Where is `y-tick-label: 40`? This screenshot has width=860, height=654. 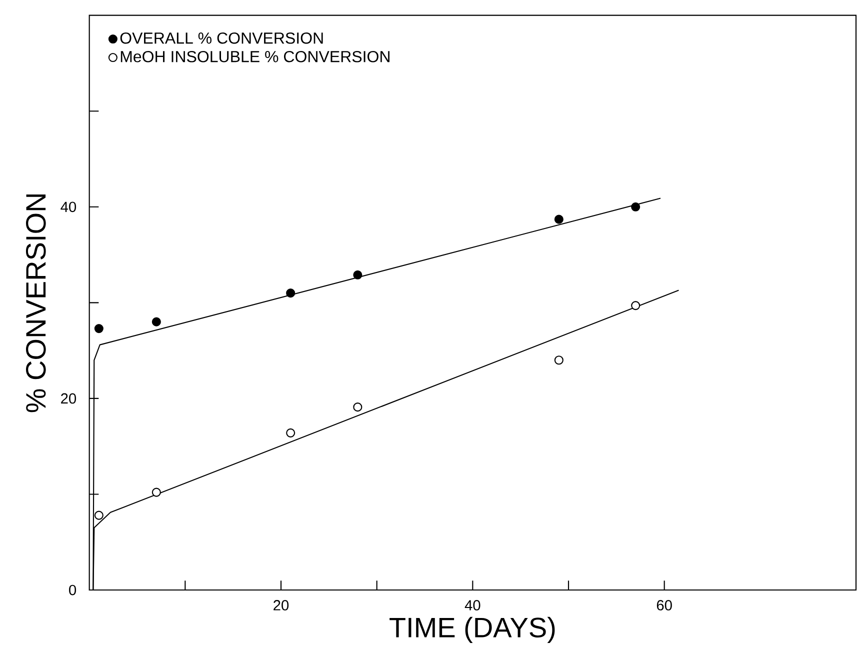
y-tick-label: 40 is located at coordinates (68, 207).